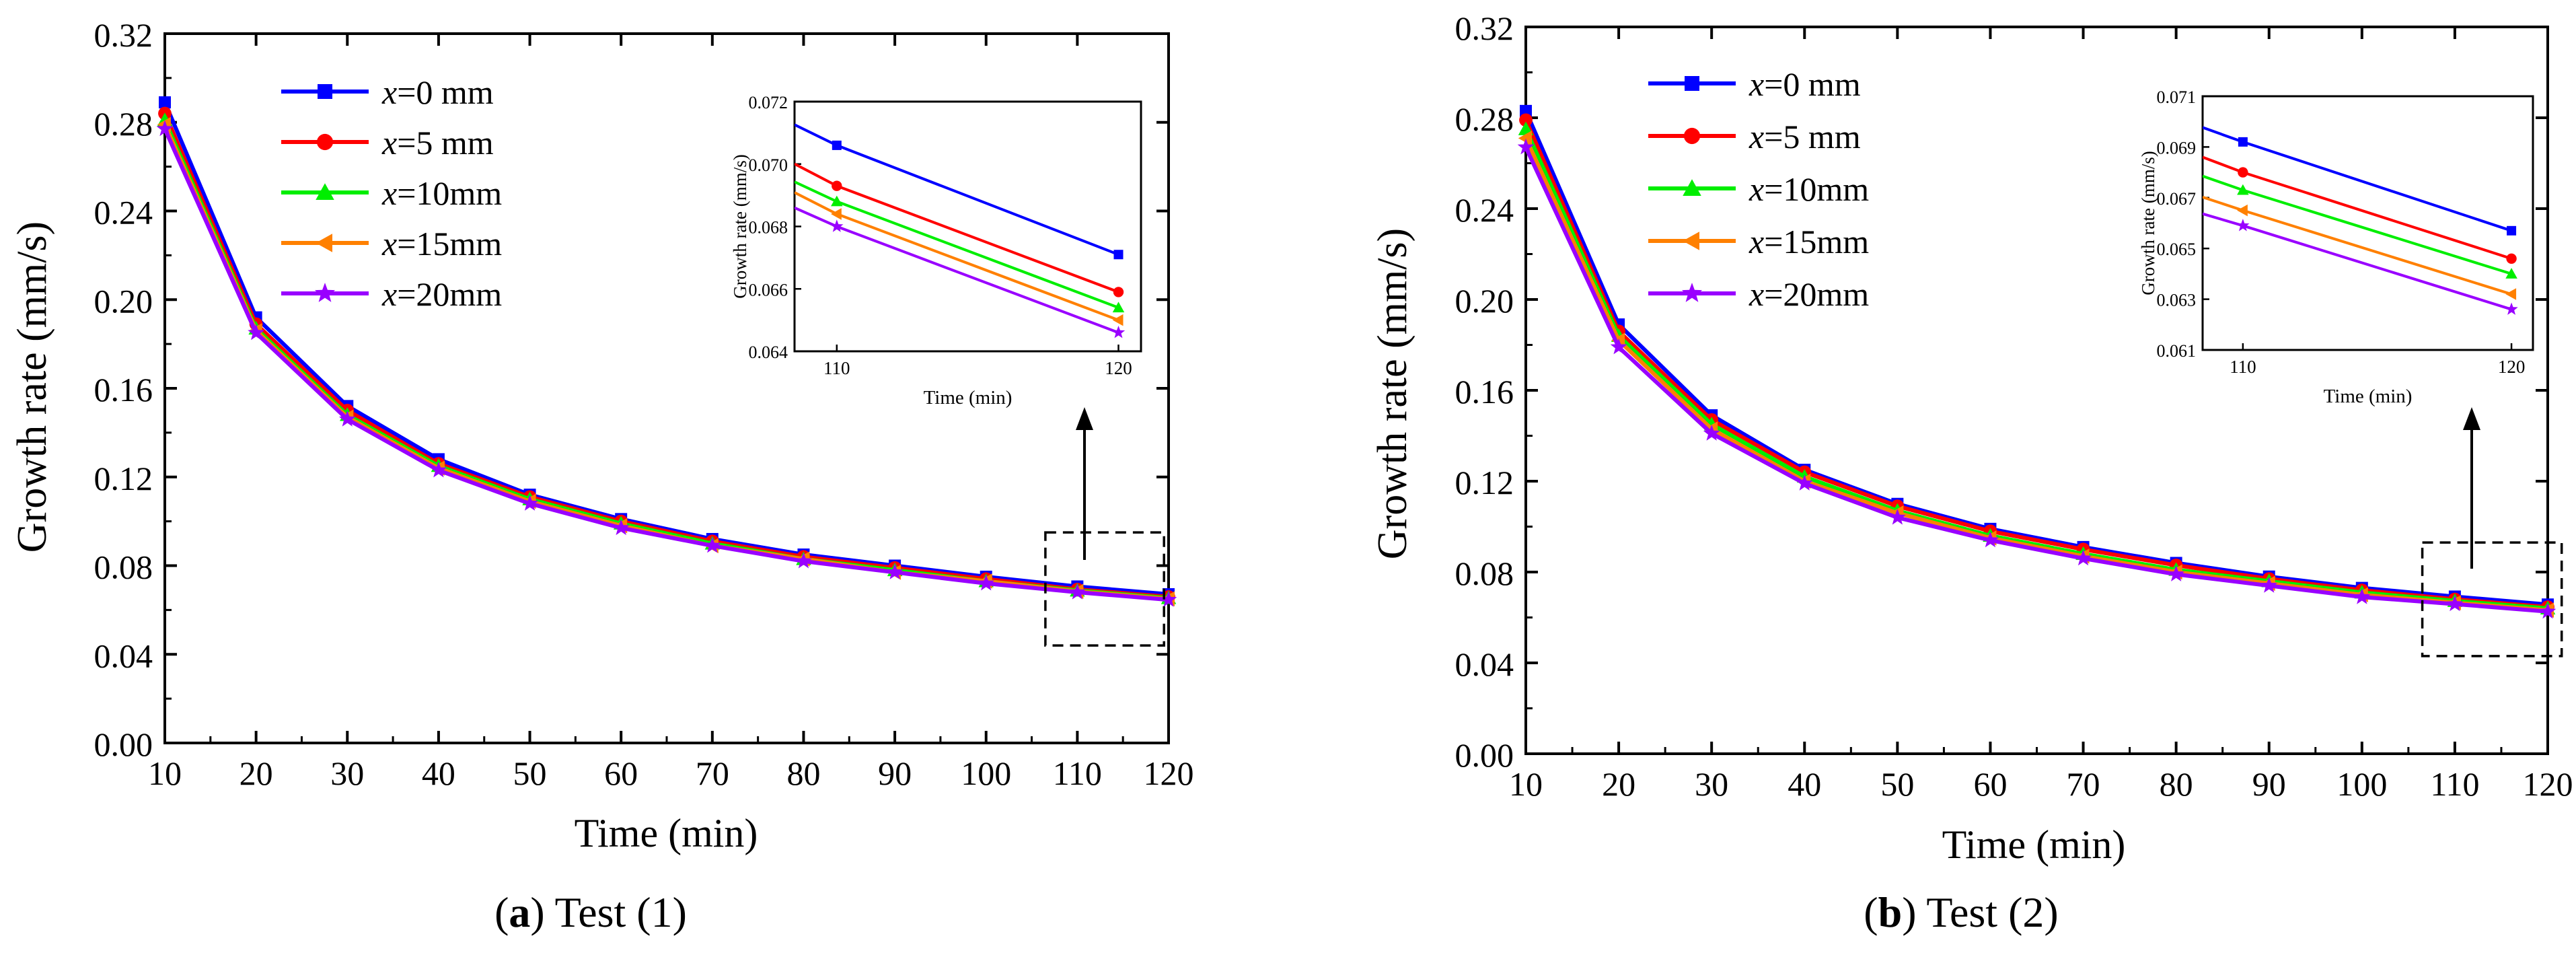 This screenshot has height=959, width=2576. What do you see at coordinates (1526, 784) in the screenshot?
I see `x-tick-label: 10` at bounding box center [1526, 784].